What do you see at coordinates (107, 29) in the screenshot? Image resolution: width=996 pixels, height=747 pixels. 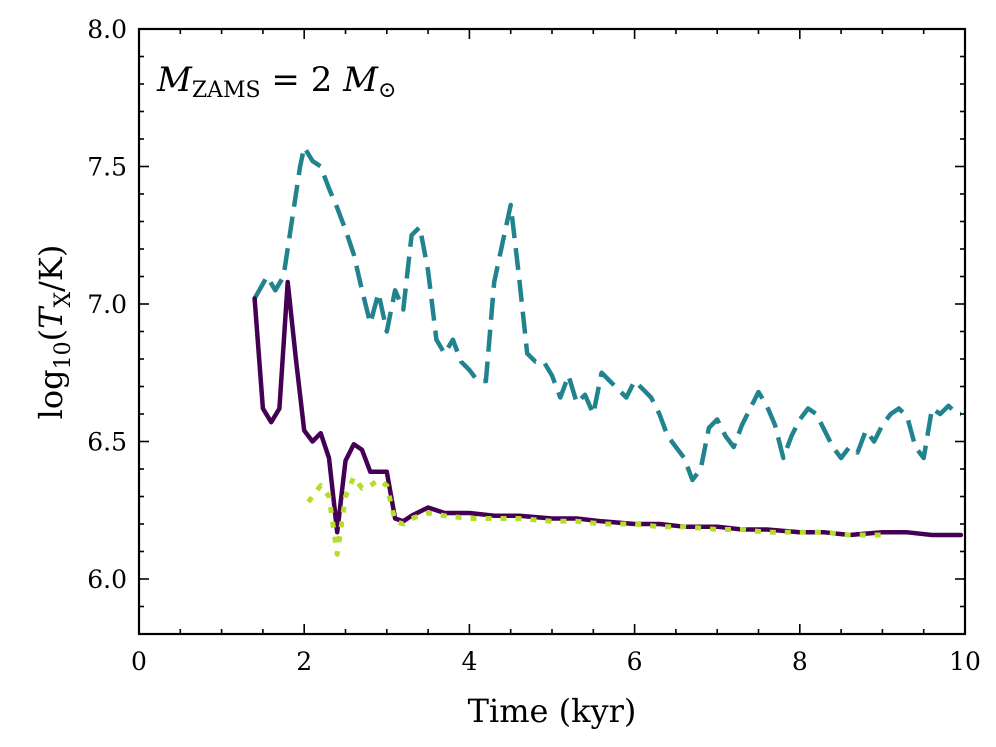 I see `y-tick-label: 8.0` at bounding box center [107, 29].